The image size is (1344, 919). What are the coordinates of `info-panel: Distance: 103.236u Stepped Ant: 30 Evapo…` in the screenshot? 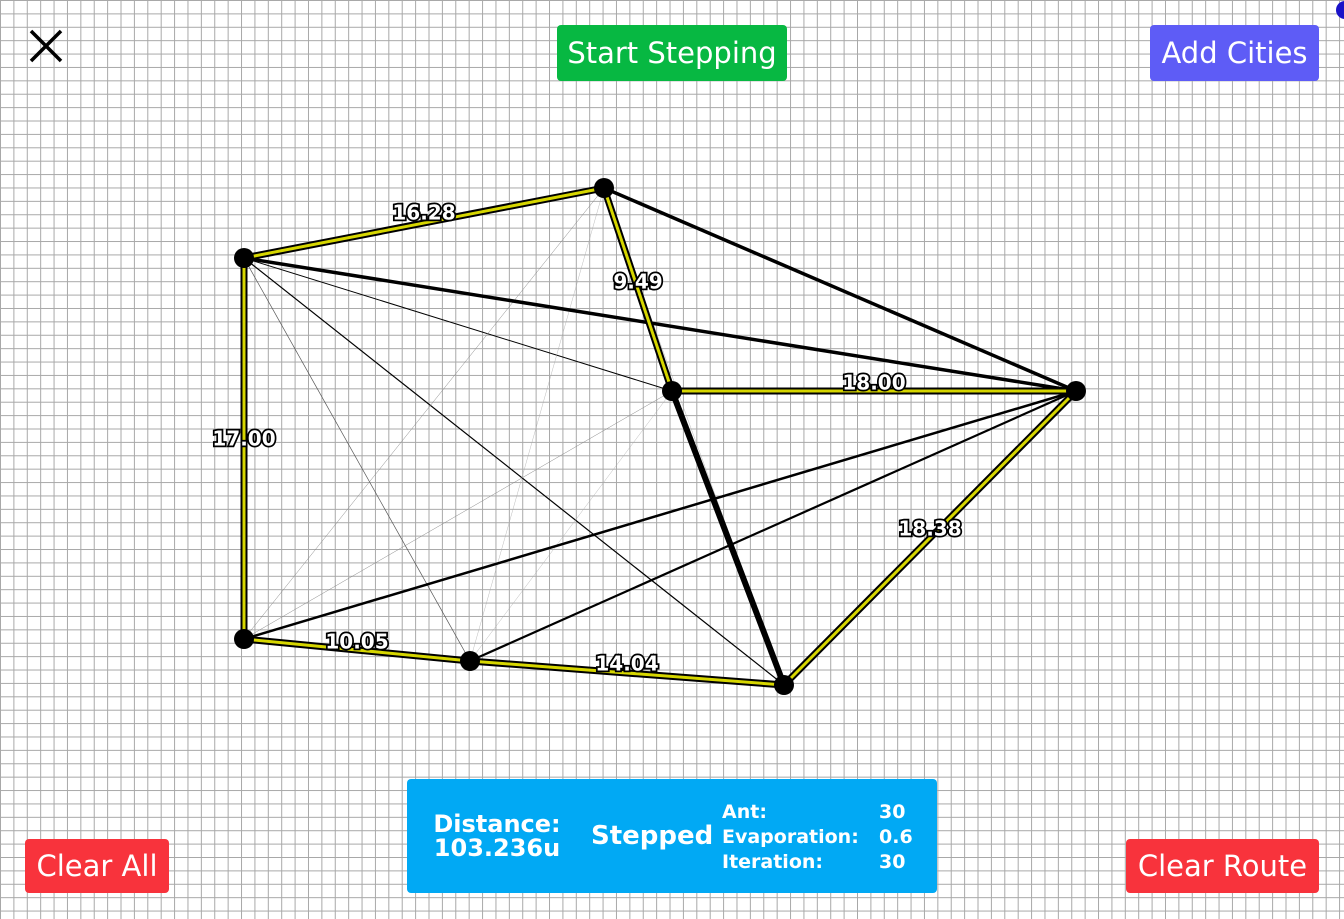 It's located at (672, 836).